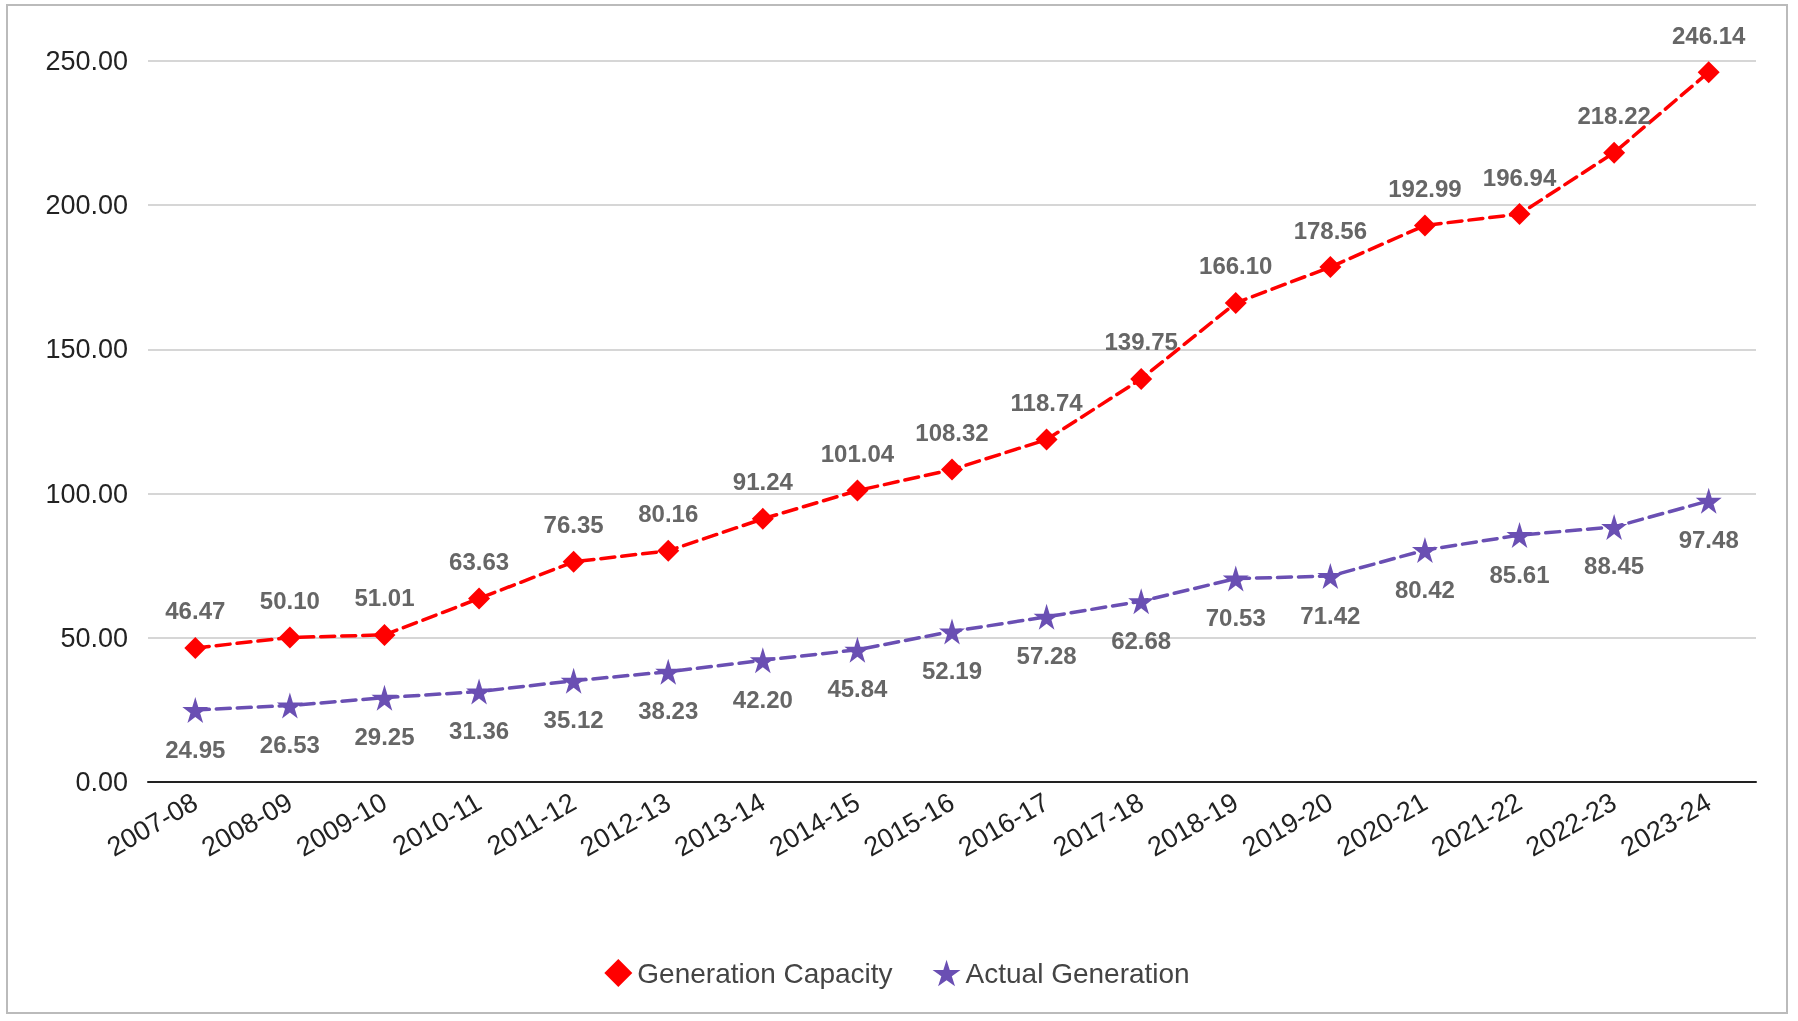  Describe the element at coordinates (1330, 230) in the screenshot. I see `data-label: 178.56` at that location.